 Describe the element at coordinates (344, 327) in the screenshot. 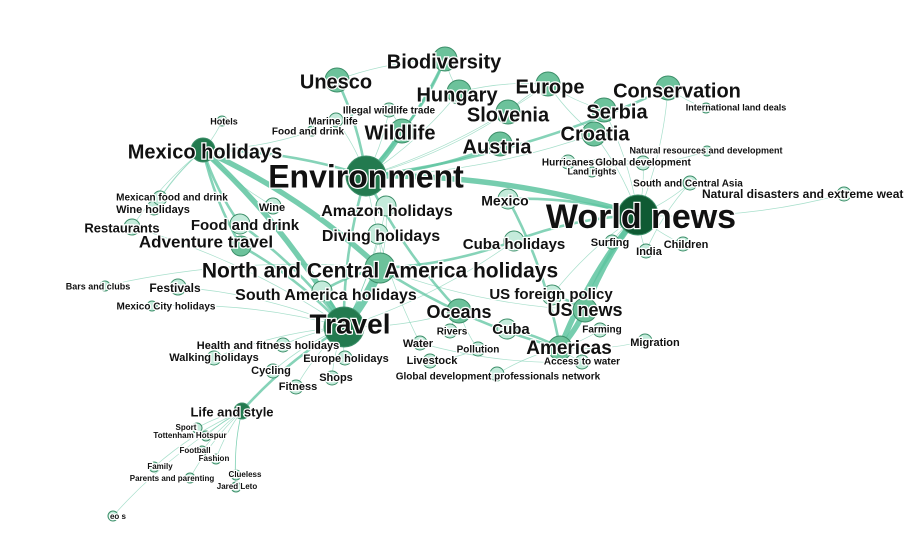

I see `node-travel` at that location.